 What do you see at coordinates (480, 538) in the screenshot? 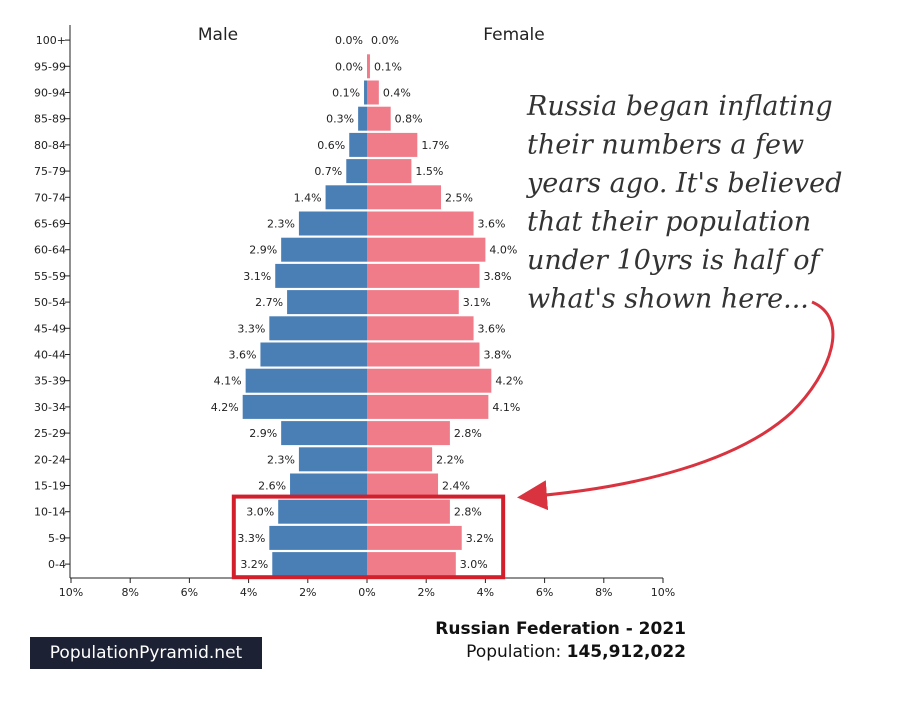
I see `label-female-5-9: 3.2%` at bounding box center [480, 538].